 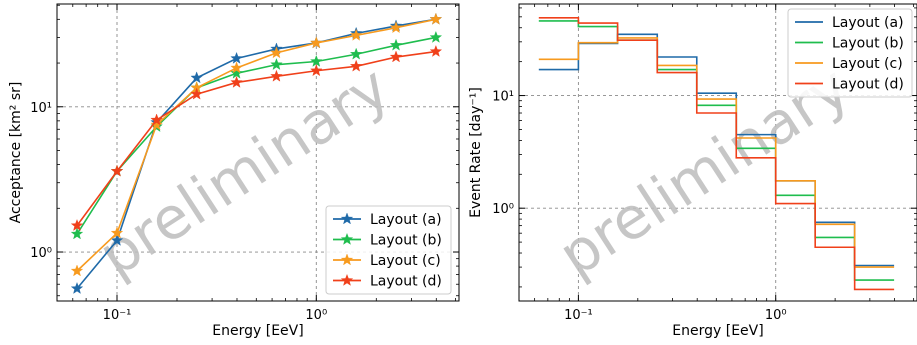 I want to click on y-axis-label: Acceptance [km² sr], so click(x=16, y=153).